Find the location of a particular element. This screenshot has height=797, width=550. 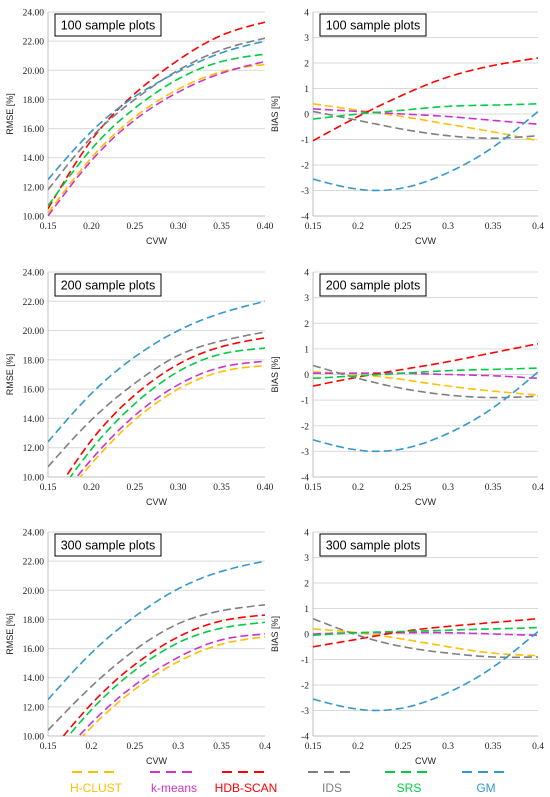

x-tick-label: 0.20 is located at coordinates (91, 227).